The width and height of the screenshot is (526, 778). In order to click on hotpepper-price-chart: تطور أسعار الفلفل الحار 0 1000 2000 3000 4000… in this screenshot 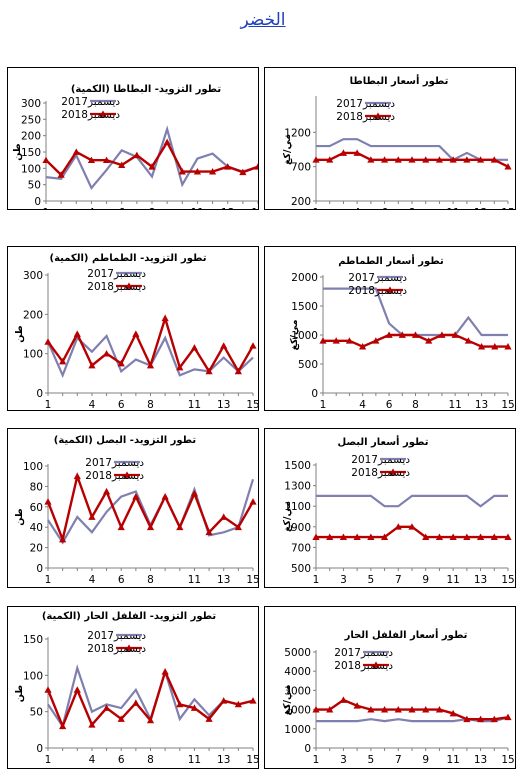, I will do `click(390, 687)`.